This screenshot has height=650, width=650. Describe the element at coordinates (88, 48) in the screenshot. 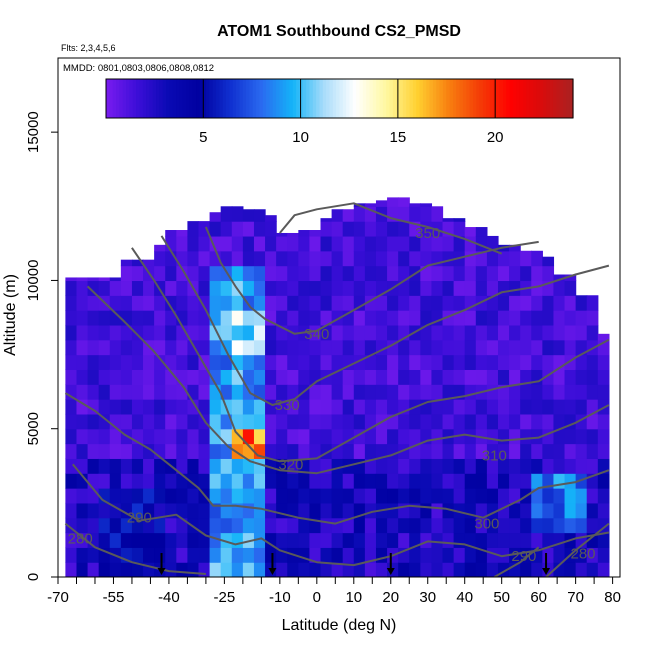

I see `flights-note: Flts: 2,3,4,5,6` at that location.